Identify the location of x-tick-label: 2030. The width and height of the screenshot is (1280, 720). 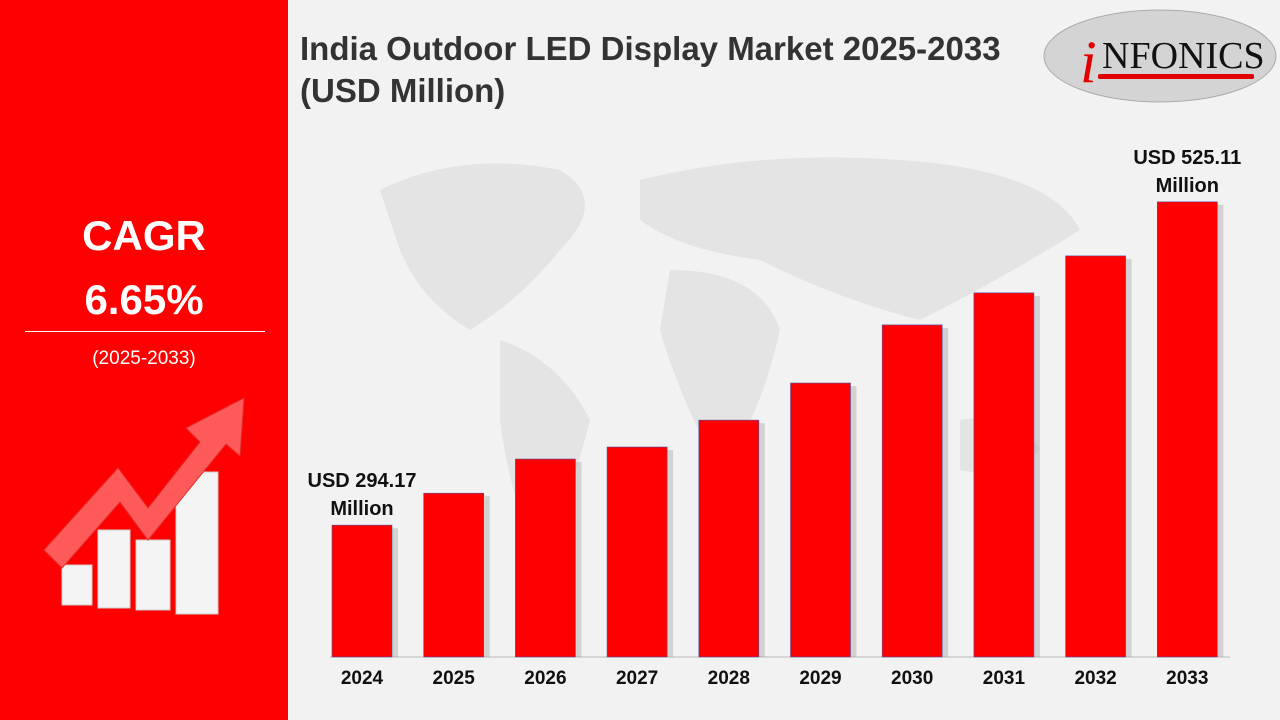
(912, 678).